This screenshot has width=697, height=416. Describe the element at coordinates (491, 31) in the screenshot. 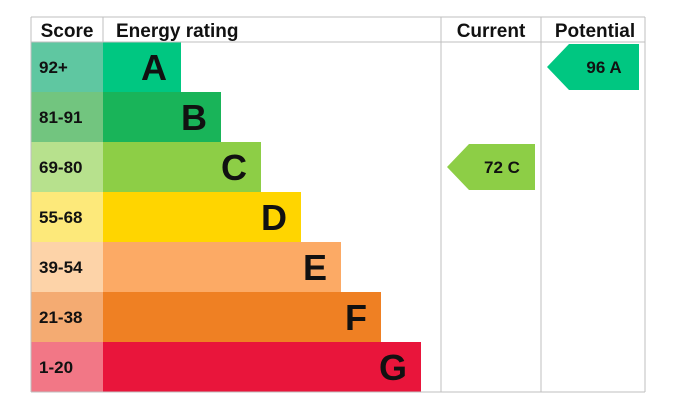

I see `current-header: Current` at that location.